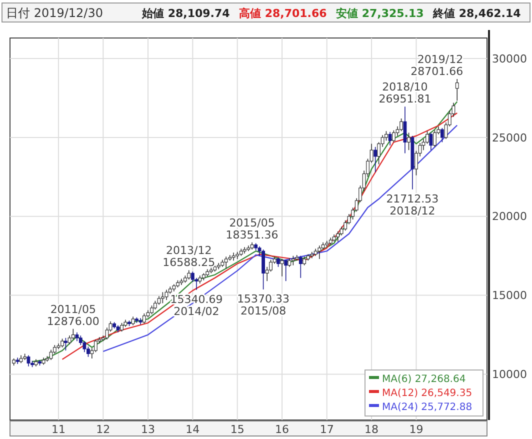 Image resolution: width=532 pixels, height=439 pixels. What do you see at coordinates (437, 65) in the screenshot?
I see `annotation: 2019/12 28701.66` at bounding box center [437, 65].